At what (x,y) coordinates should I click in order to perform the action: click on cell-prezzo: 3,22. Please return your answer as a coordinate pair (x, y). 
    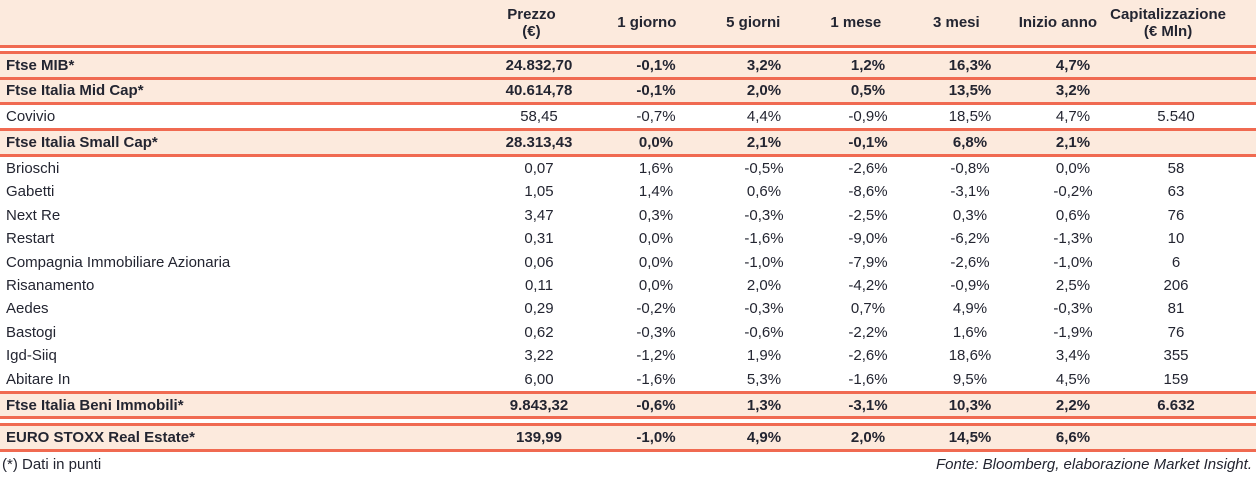
    Looking at the image, I should click on (539, 356).